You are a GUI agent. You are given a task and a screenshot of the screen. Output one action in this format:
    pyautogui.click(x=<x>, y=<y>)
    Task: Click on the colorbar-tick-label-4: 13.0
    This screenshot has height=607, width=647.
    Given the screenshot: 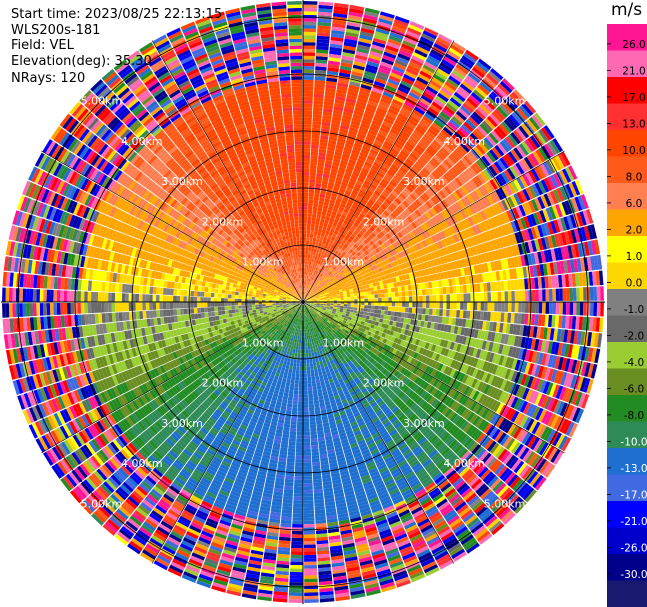 What is the action you would take?
    pyautogui.click(x=633, y=124)
    